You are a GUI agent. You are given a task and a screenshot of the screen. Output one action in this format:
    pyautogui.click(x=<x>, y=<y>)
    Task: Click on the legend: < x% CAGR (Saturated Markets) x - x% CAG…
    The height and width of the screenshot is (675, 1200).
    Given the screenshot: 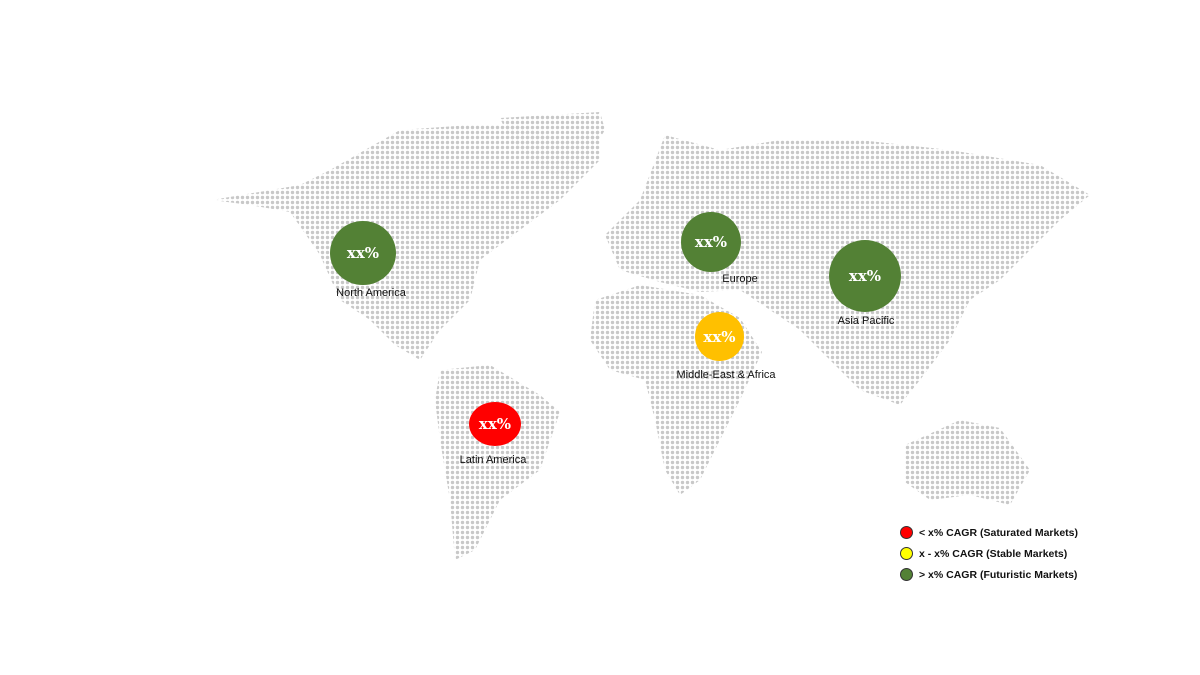 What is the action you would take?
    pyautogui.click(x=989, y=553)
    